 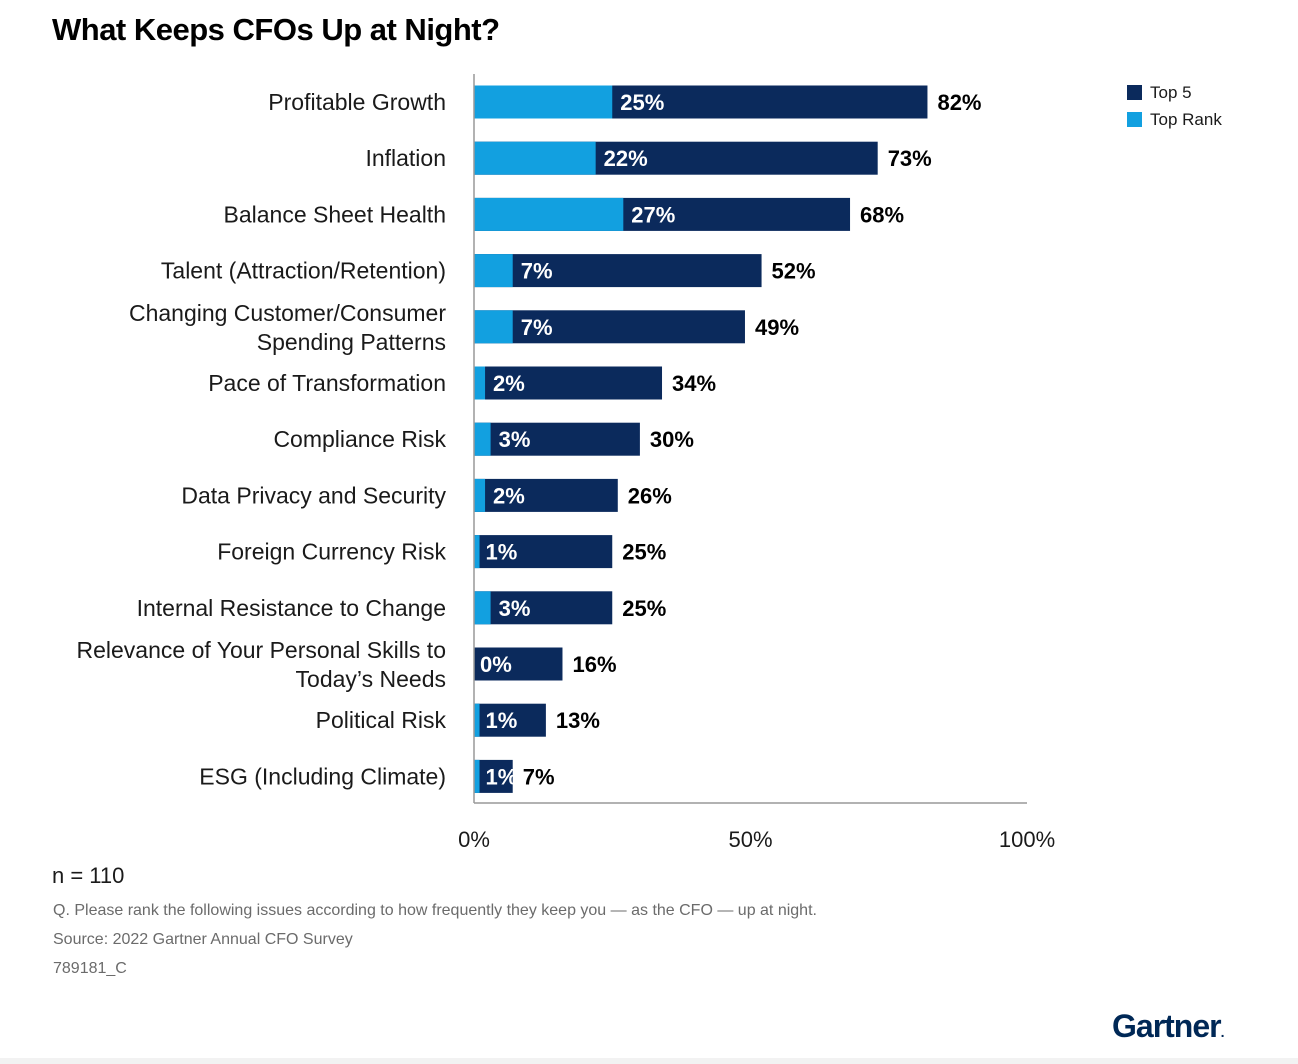 I want to click on logo-text: Gartner, so click(x=1167, y=1026).